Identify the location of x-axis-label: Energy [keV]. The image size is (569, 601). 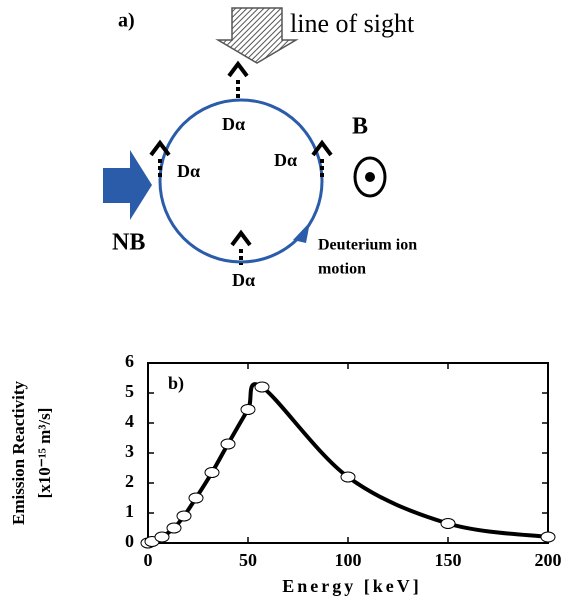
(351, 586).